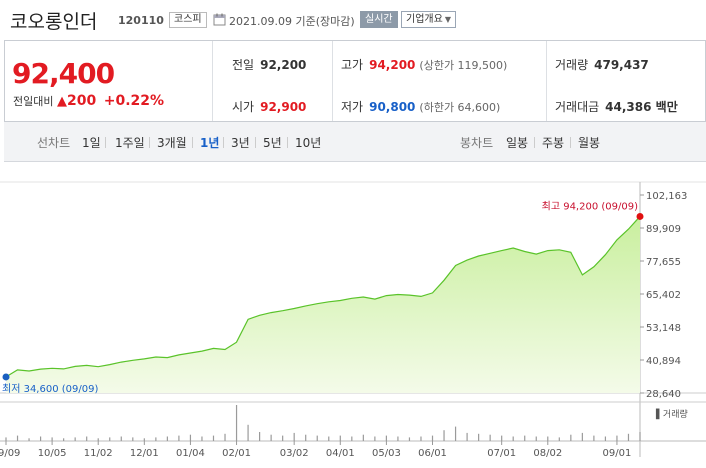  What do you see at coordinates (50, 389) in the screenshot?
I see `low-label: 최저 34,600 (09/09)` at bounding box center [50, 389].